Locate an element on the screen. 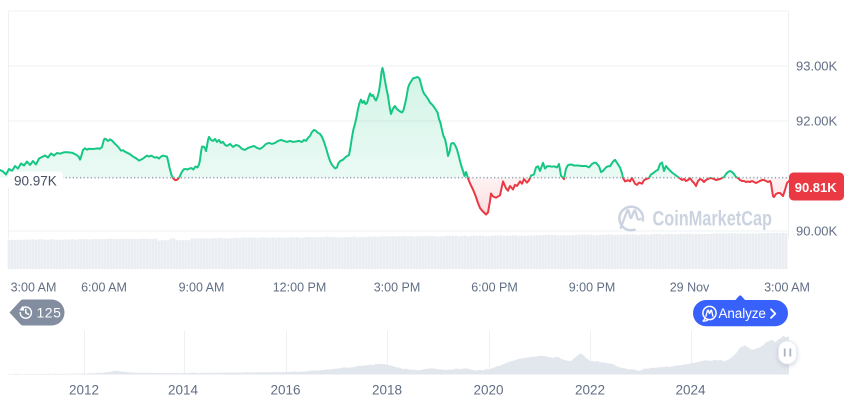 The height and width of the screenshot is (406, 860). svg-text: 2024 is located at coordinates (690, 390).